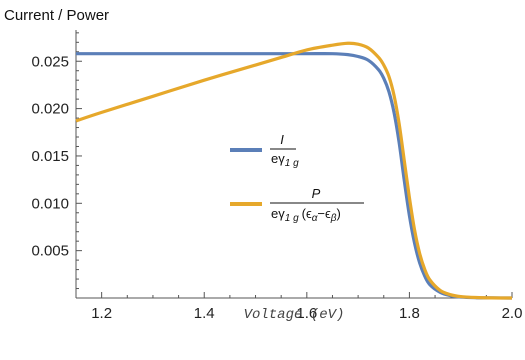  I want to click on legend-den-current: eγ1 g, so click(285, 160).